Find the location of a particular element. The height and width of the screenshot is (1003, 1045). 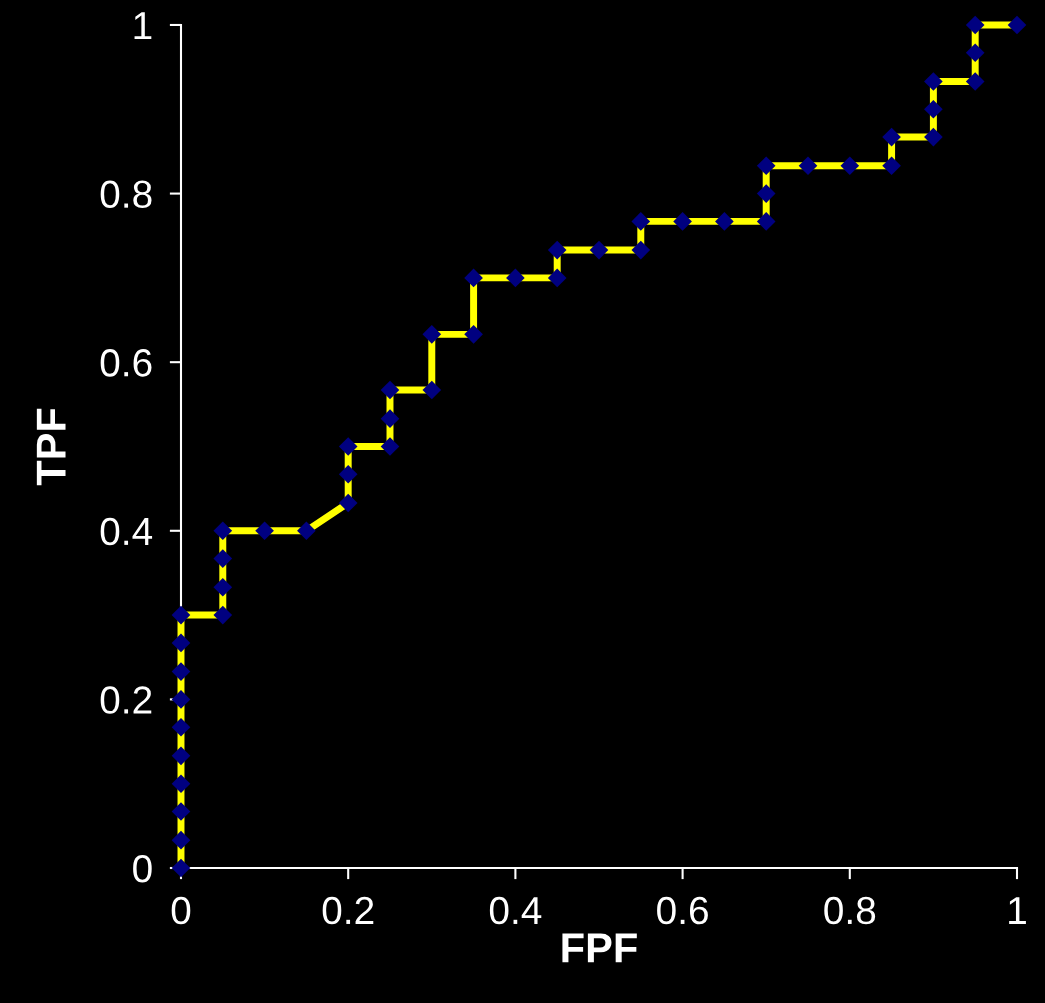

y-tick-label: 0.6 is located at coordinates (126, 363).